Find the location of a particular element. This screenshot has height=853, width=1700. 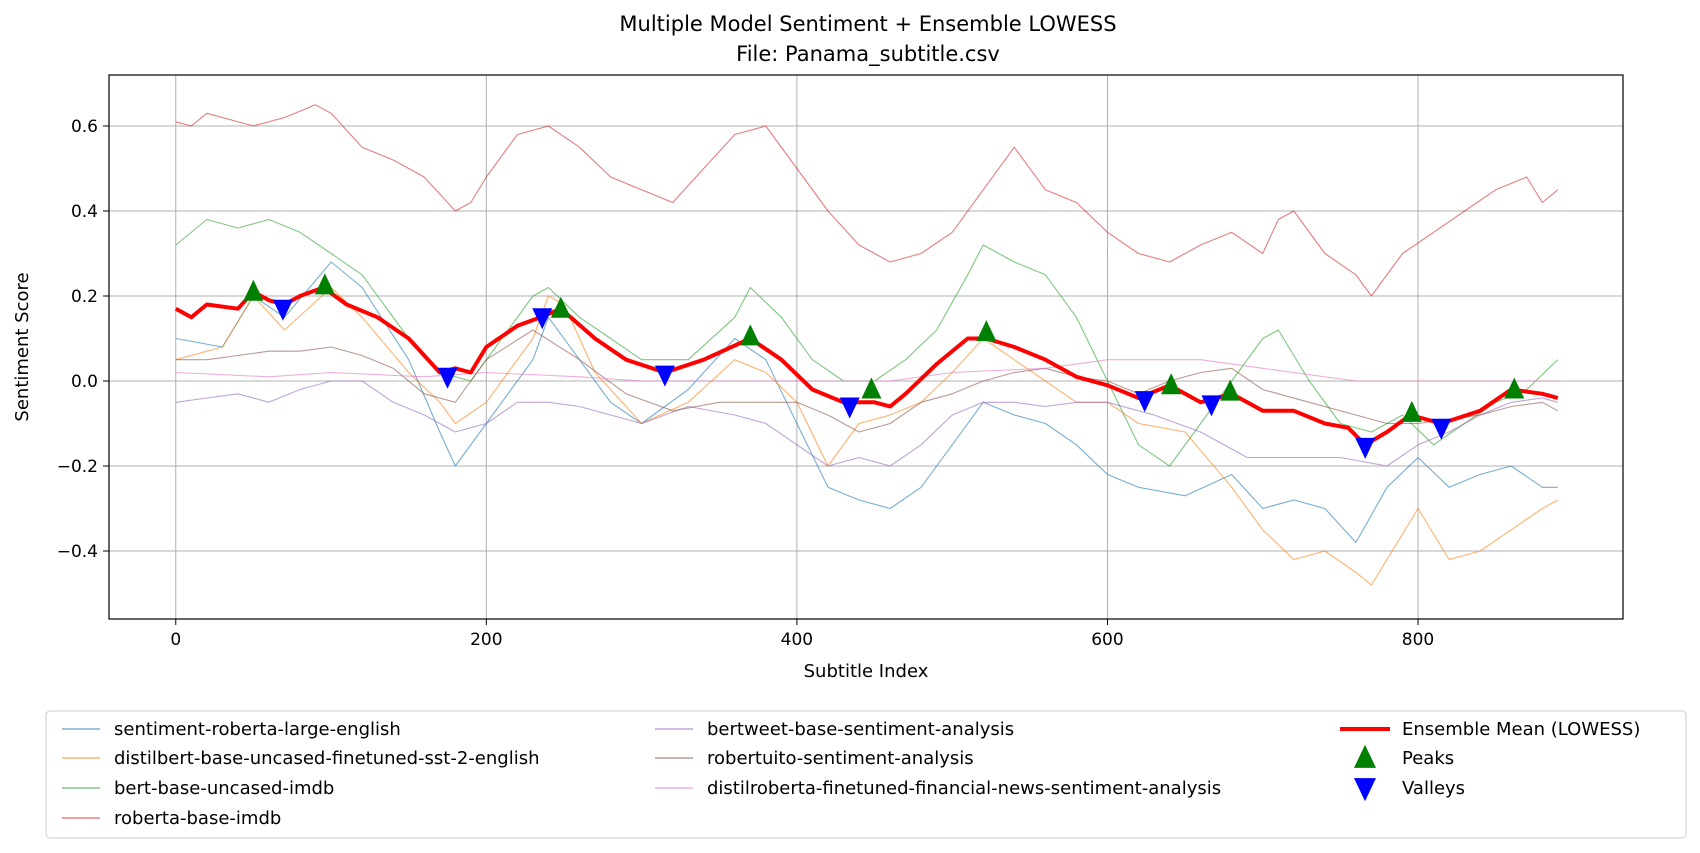

y-axis-label: Sentiment Score is located at coordinates (22, 346).